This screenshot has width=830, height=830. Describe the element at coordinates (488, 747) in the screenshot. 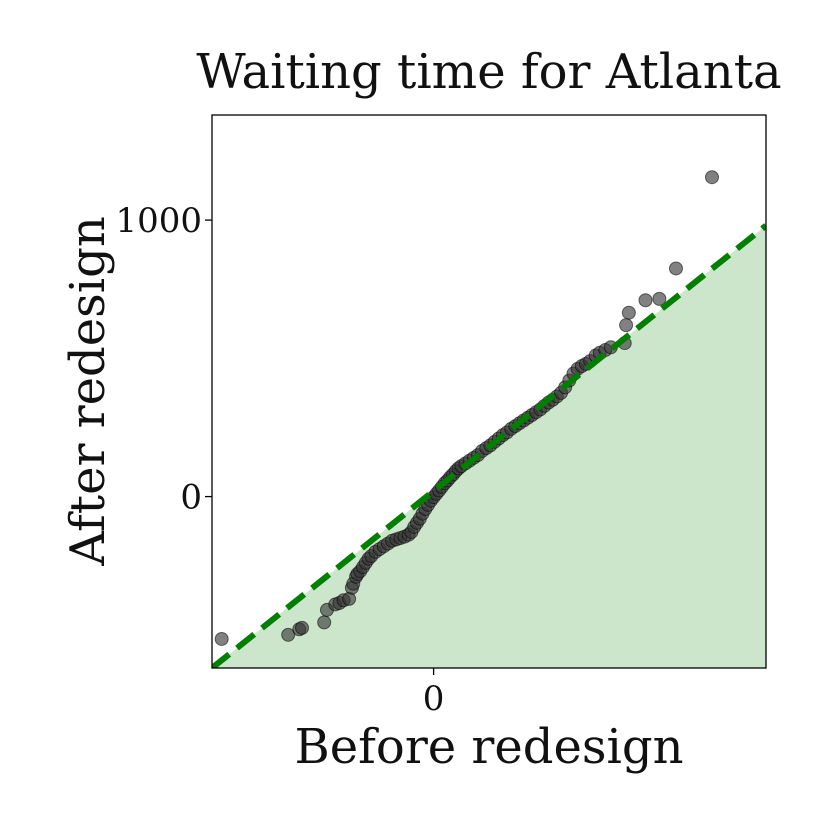

I see `x-axis-label: Before redesign` at that location.